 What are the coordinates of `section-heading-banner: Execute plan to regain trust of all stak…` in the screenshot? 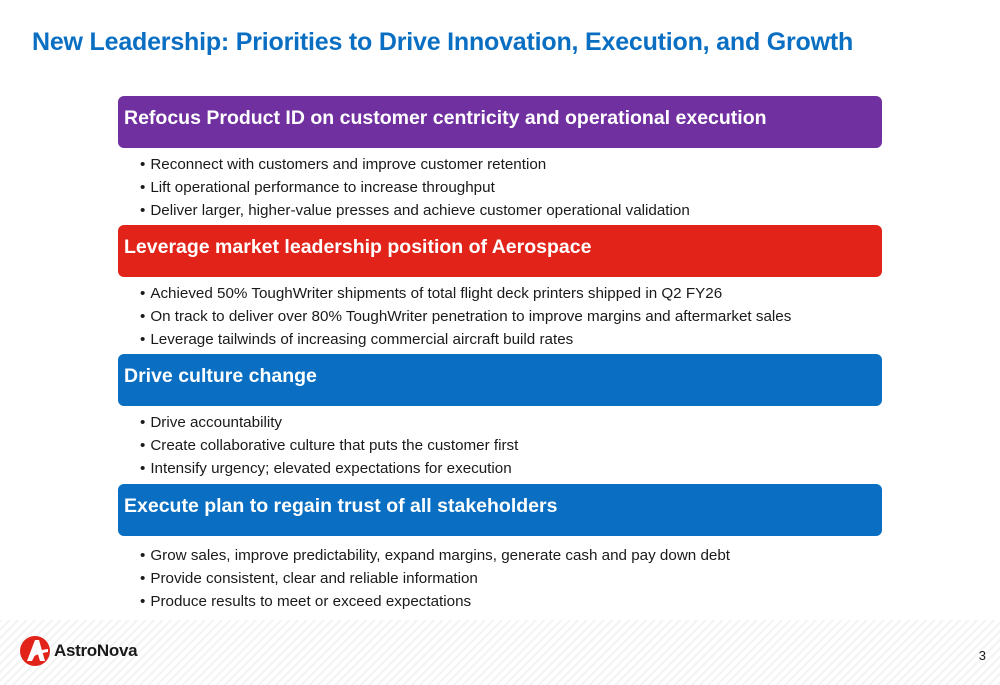 It's located at (500, 510).